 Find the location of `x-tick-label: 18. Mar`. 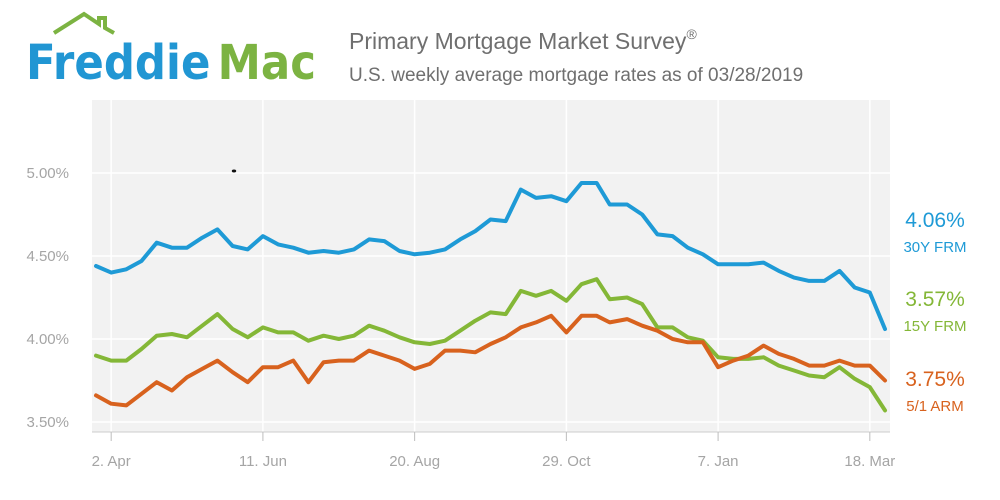

x-tick-label: 18. Mar is located at coordinates (869, 461).